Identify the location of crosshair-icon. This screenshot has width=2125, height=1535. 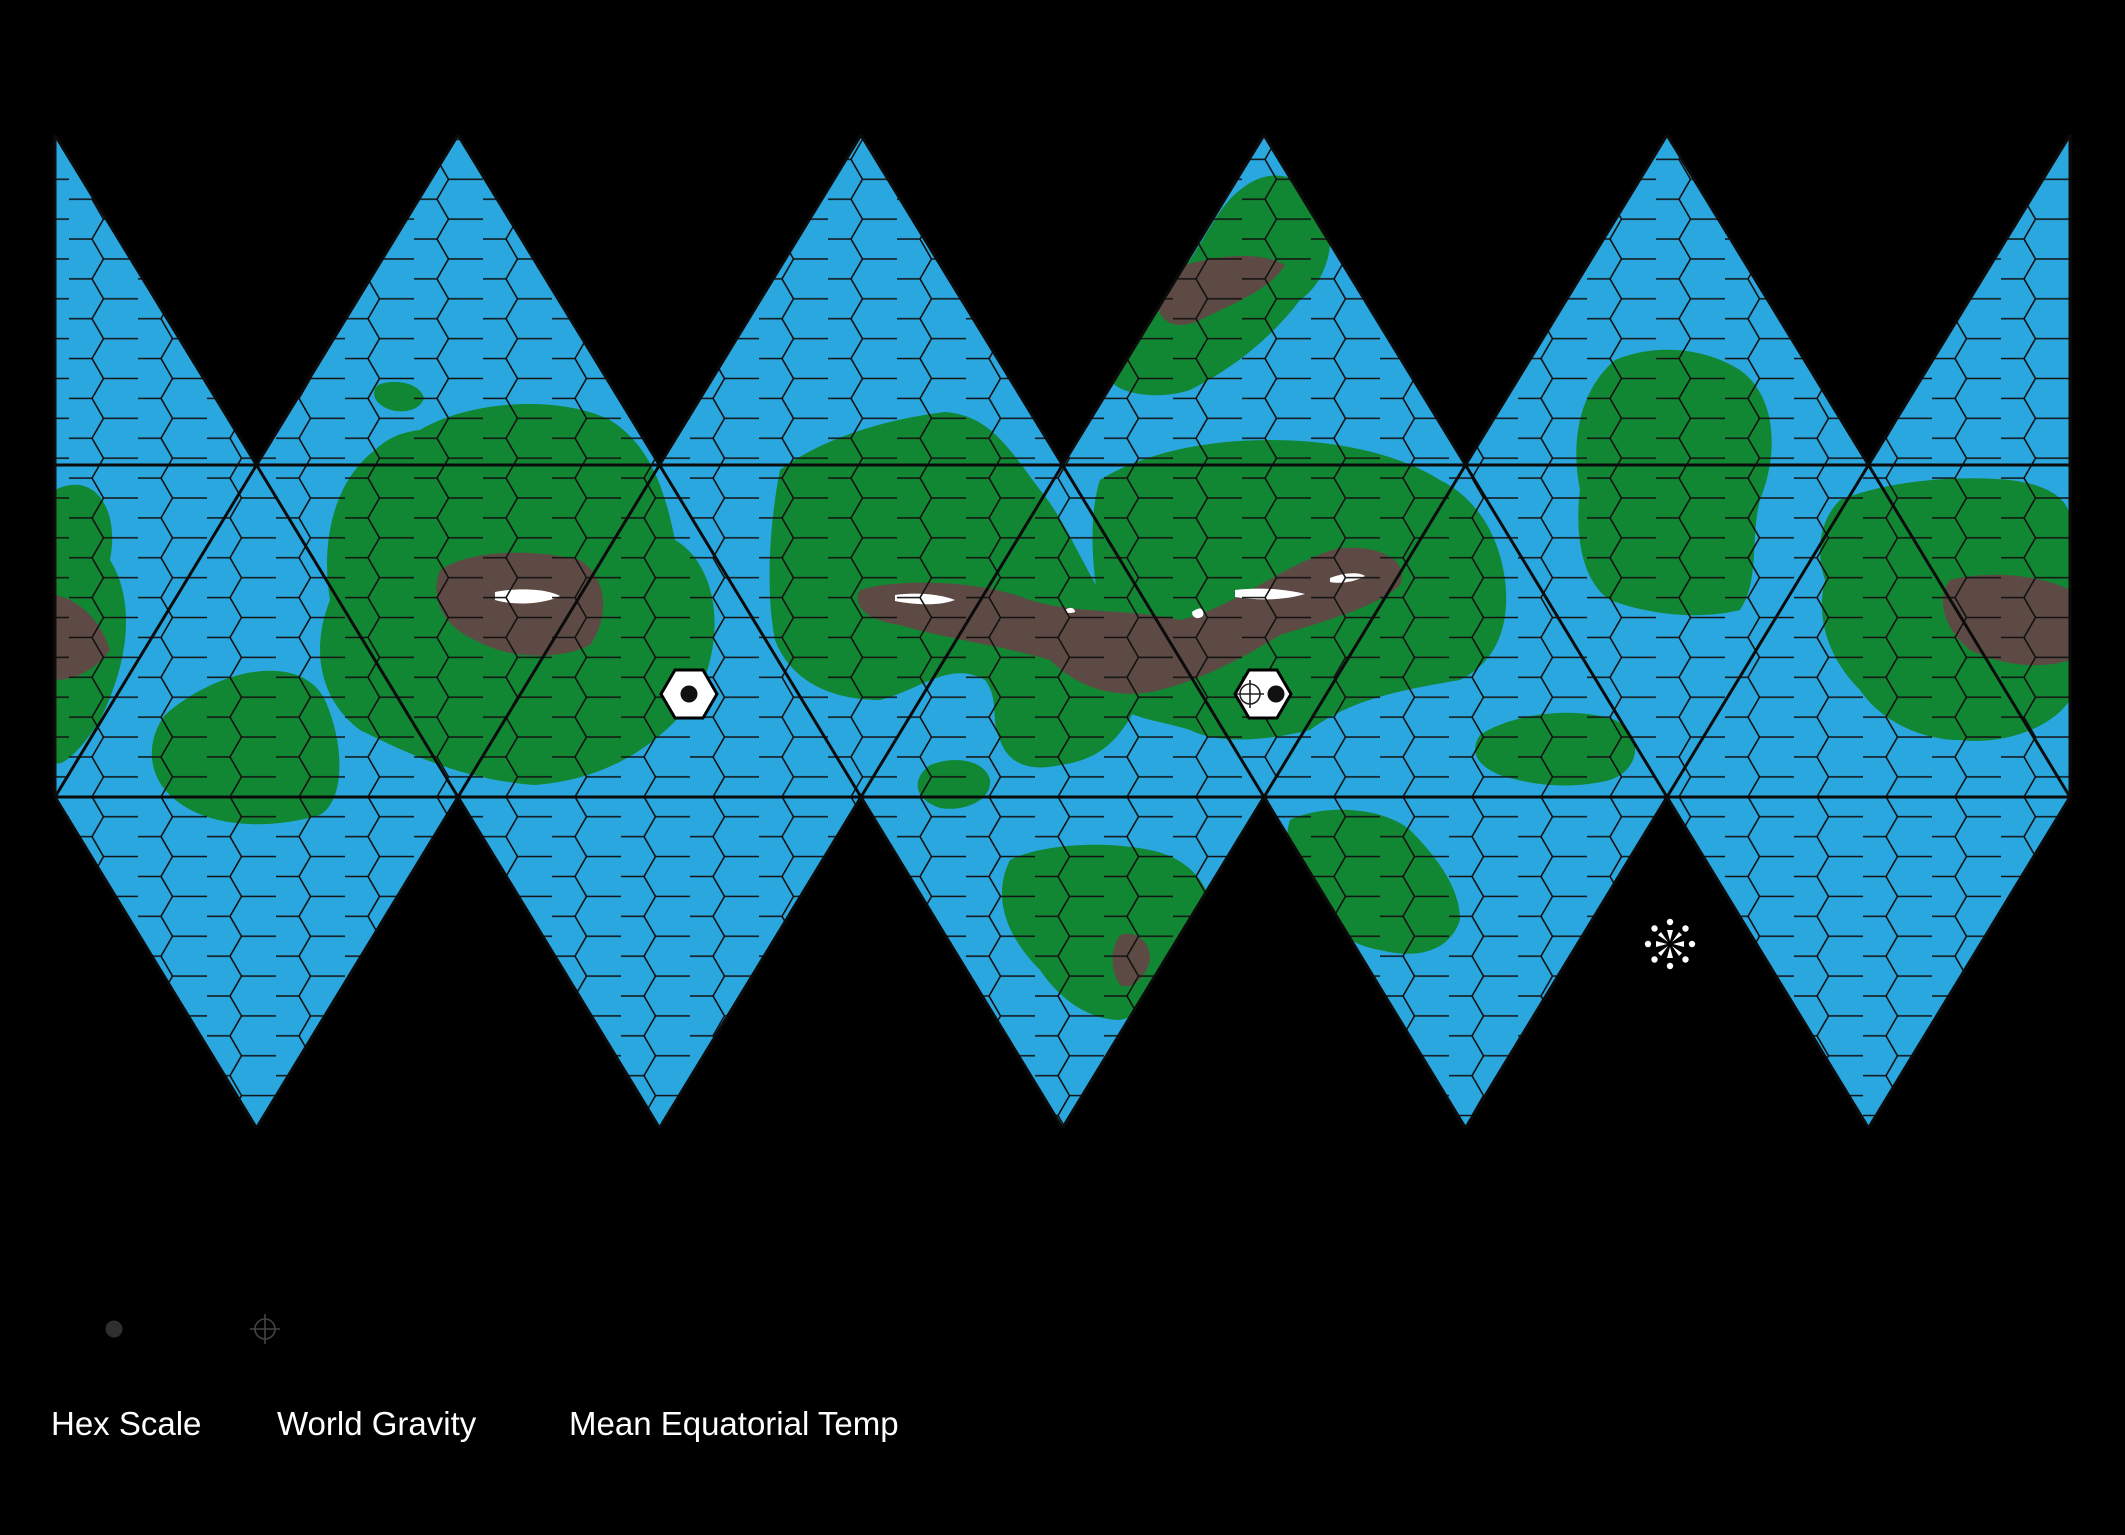
(1250, 694).